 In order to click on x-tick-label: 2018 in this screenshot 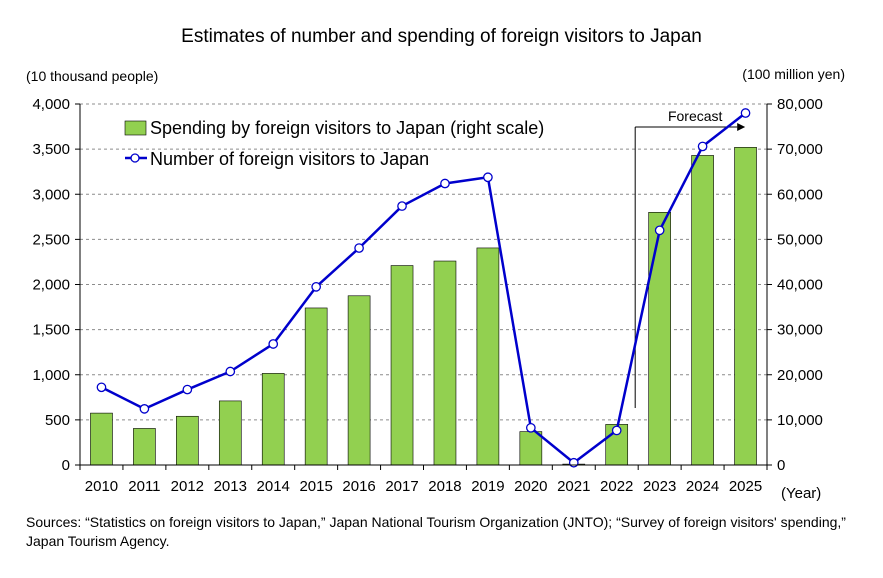, I will do `click(444, 486)`.